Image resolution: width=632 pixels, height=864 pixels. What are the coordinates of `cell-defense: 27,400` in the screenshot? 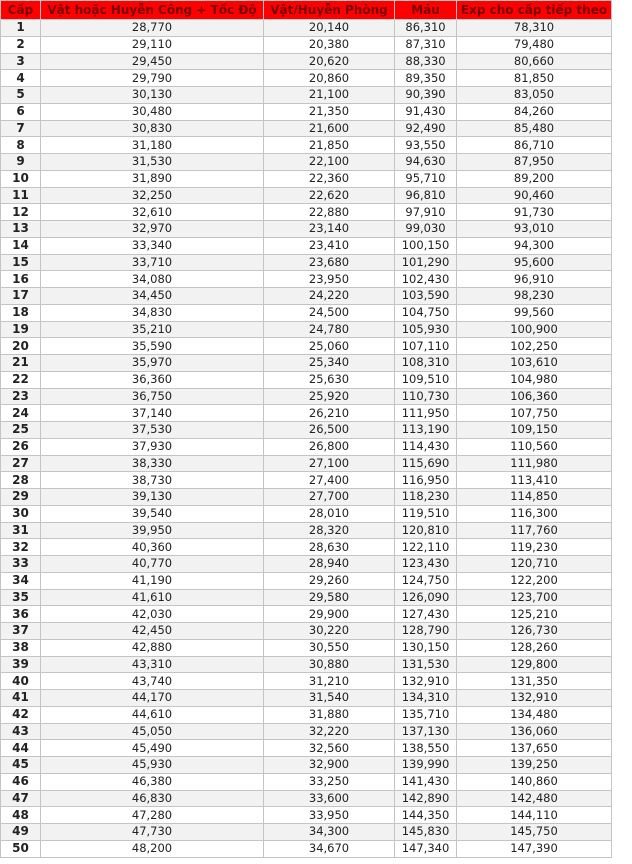 It's located at (329, 480).